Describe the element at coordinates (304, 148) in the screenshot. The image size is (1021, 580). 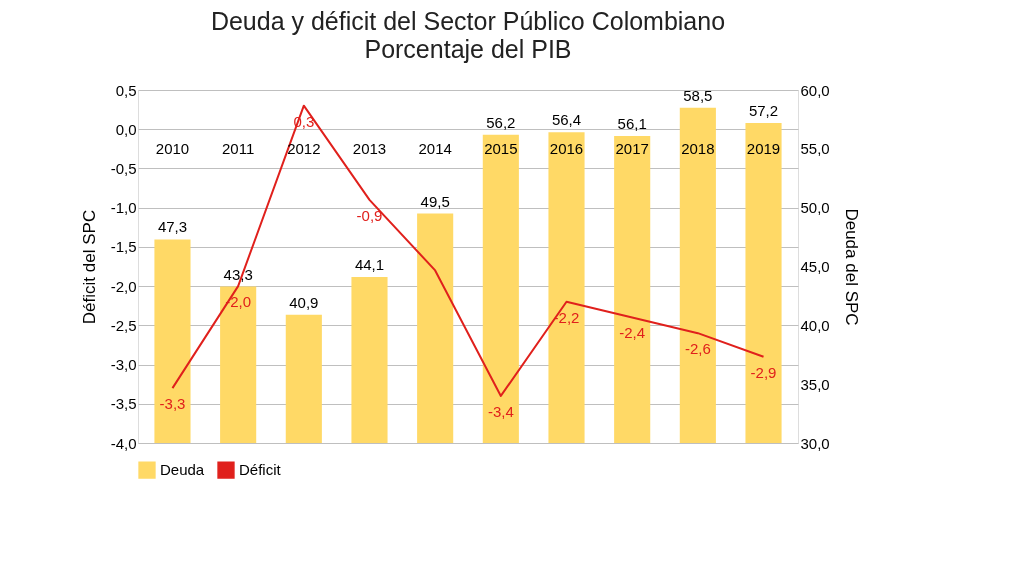
I see `x-tick-label: 2012` at that location.